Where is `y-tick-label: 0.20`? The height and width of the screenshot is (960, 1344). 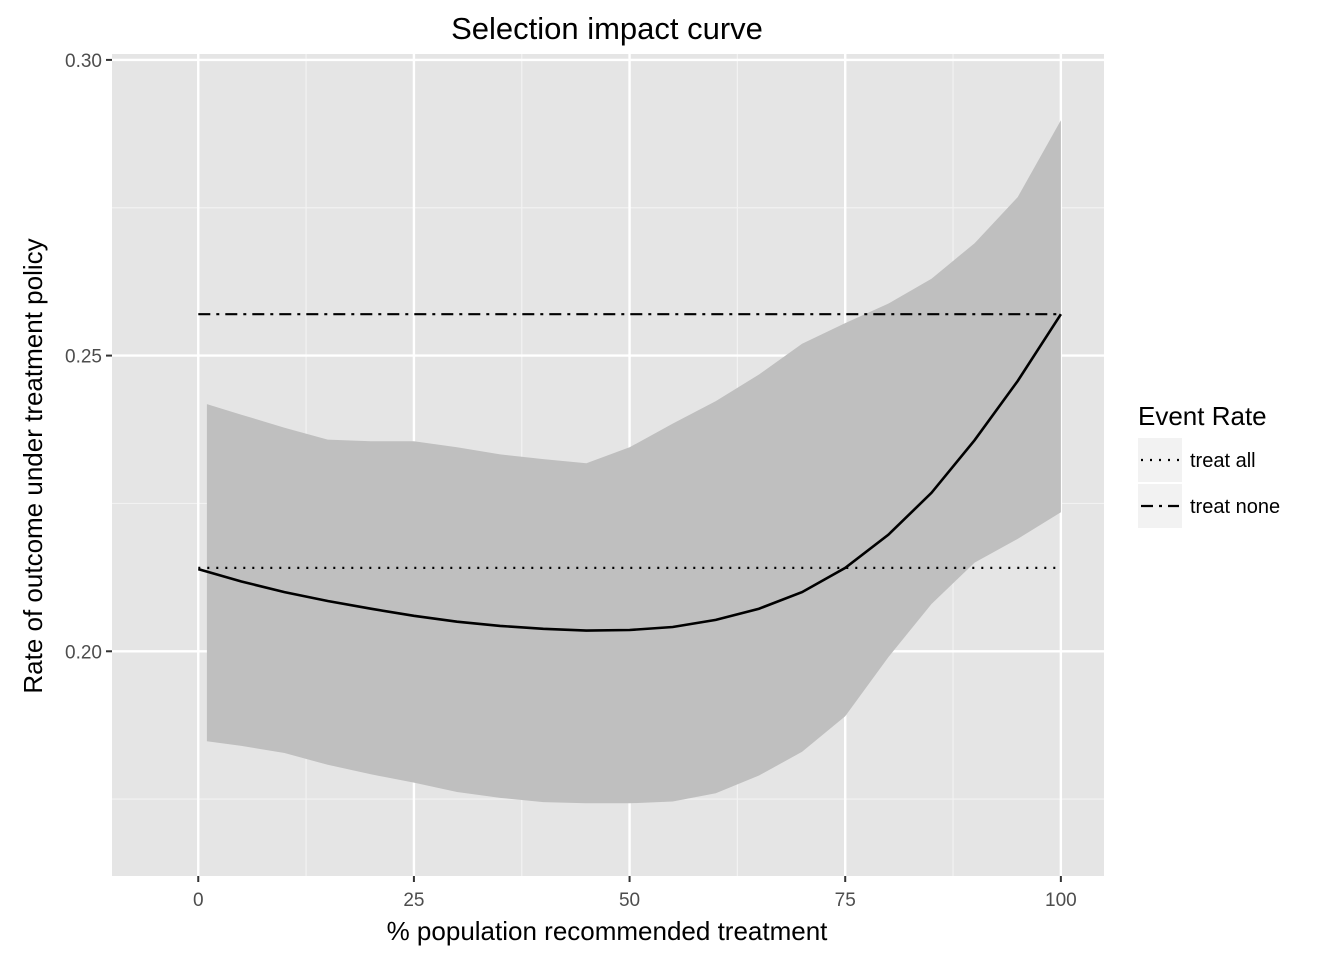
y-tick-label: 0.20 is located at coordinates (83, 652).